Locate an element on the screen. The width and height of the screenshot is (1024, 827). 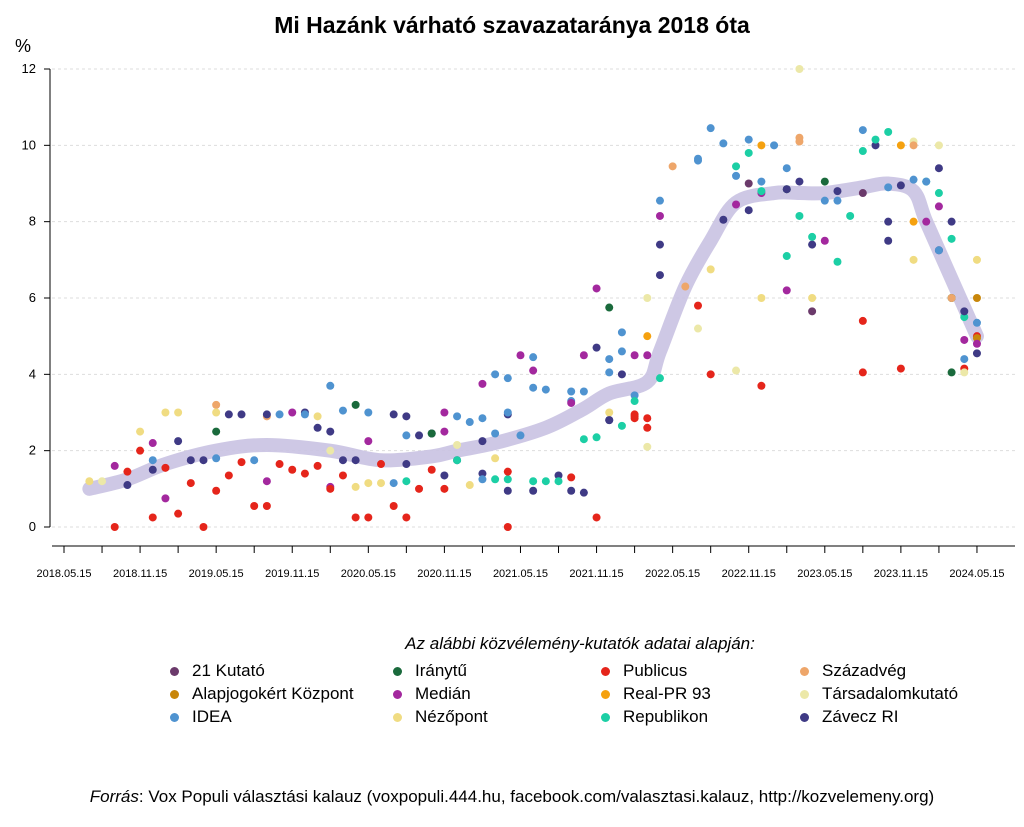
x-tick-label: 2021.05.15 is located at coordinates (520, 574).